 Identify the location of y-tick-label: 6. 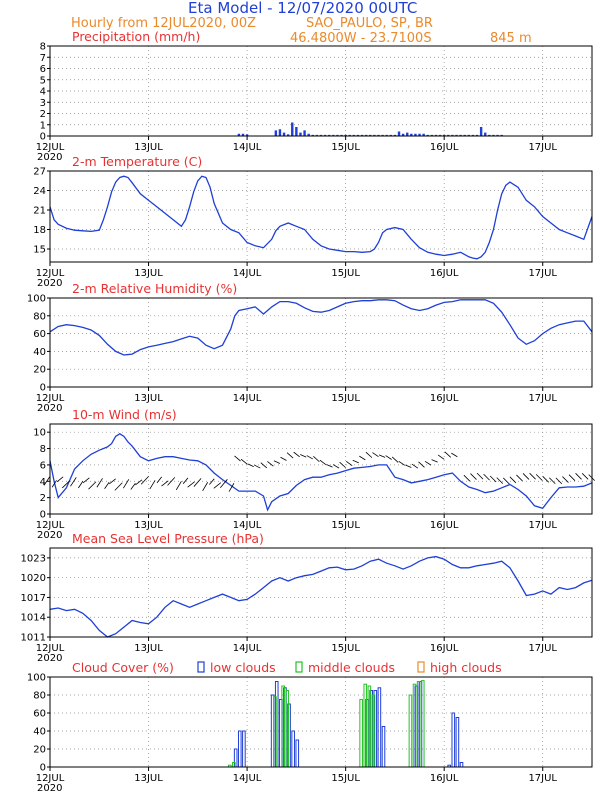
(43, 465).